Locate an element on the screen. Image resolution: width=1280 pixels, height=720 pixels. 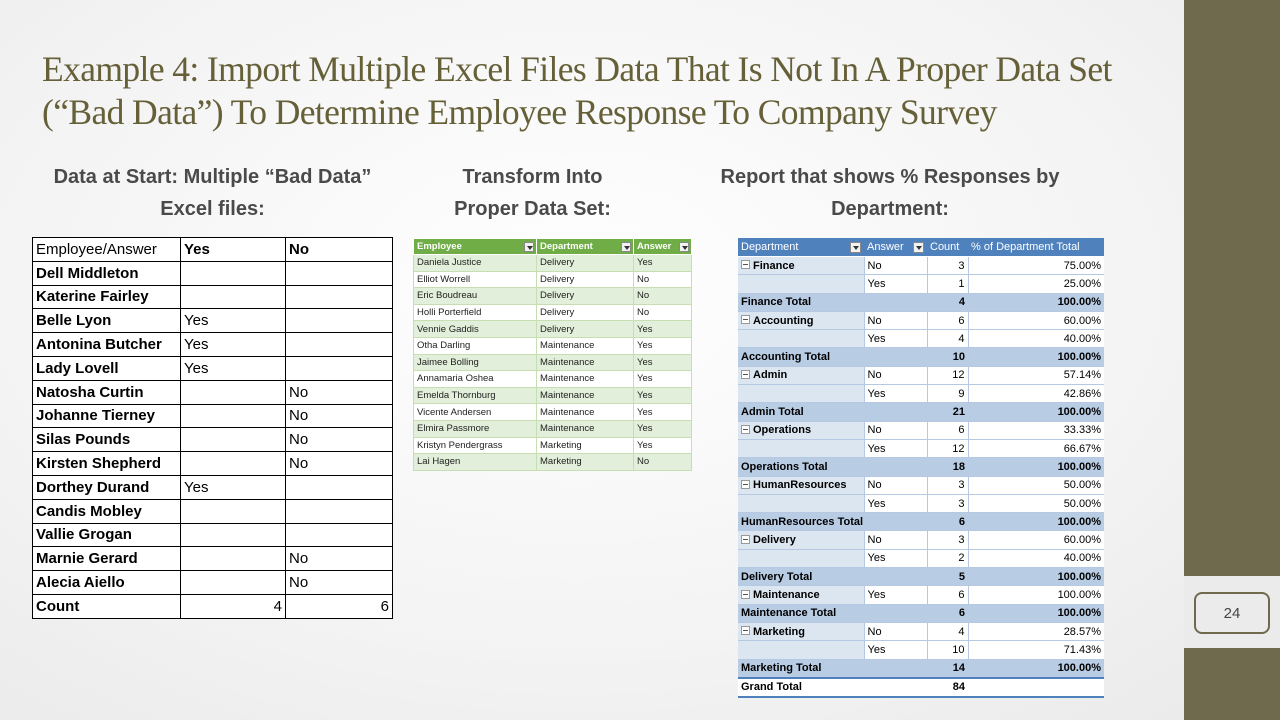
percent-cell: 57.14% is located at coordinates (1035, 376).